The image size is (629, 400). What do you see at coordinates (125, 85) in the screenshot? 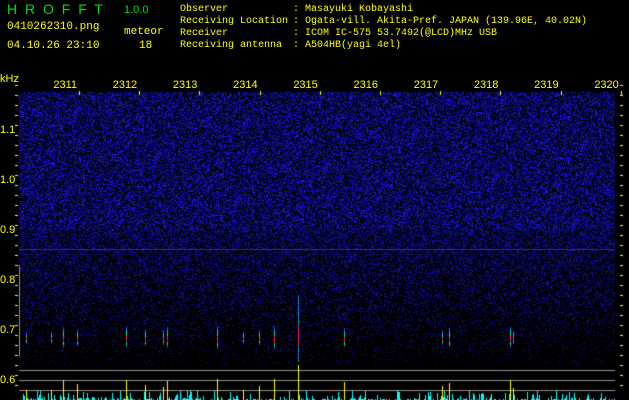
I see `x-tick-label: 2312` at bounding box center [125, 85].